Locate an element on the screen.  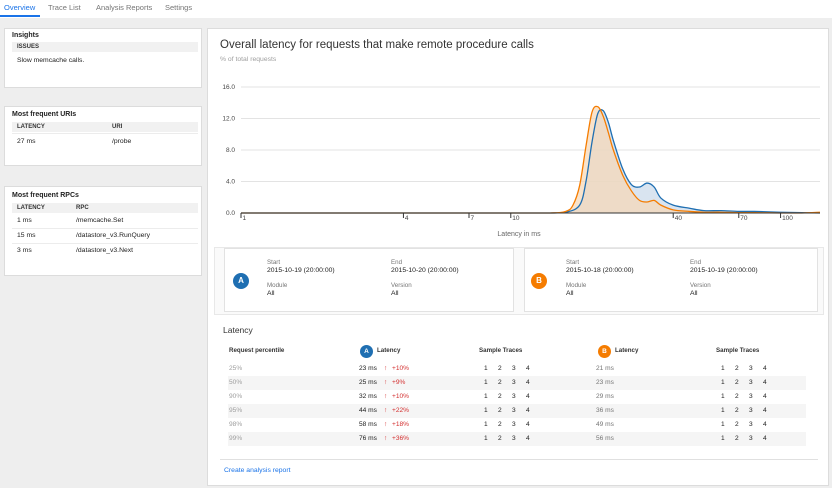
tab-overview: Overview is located at coordinates (20, 7).